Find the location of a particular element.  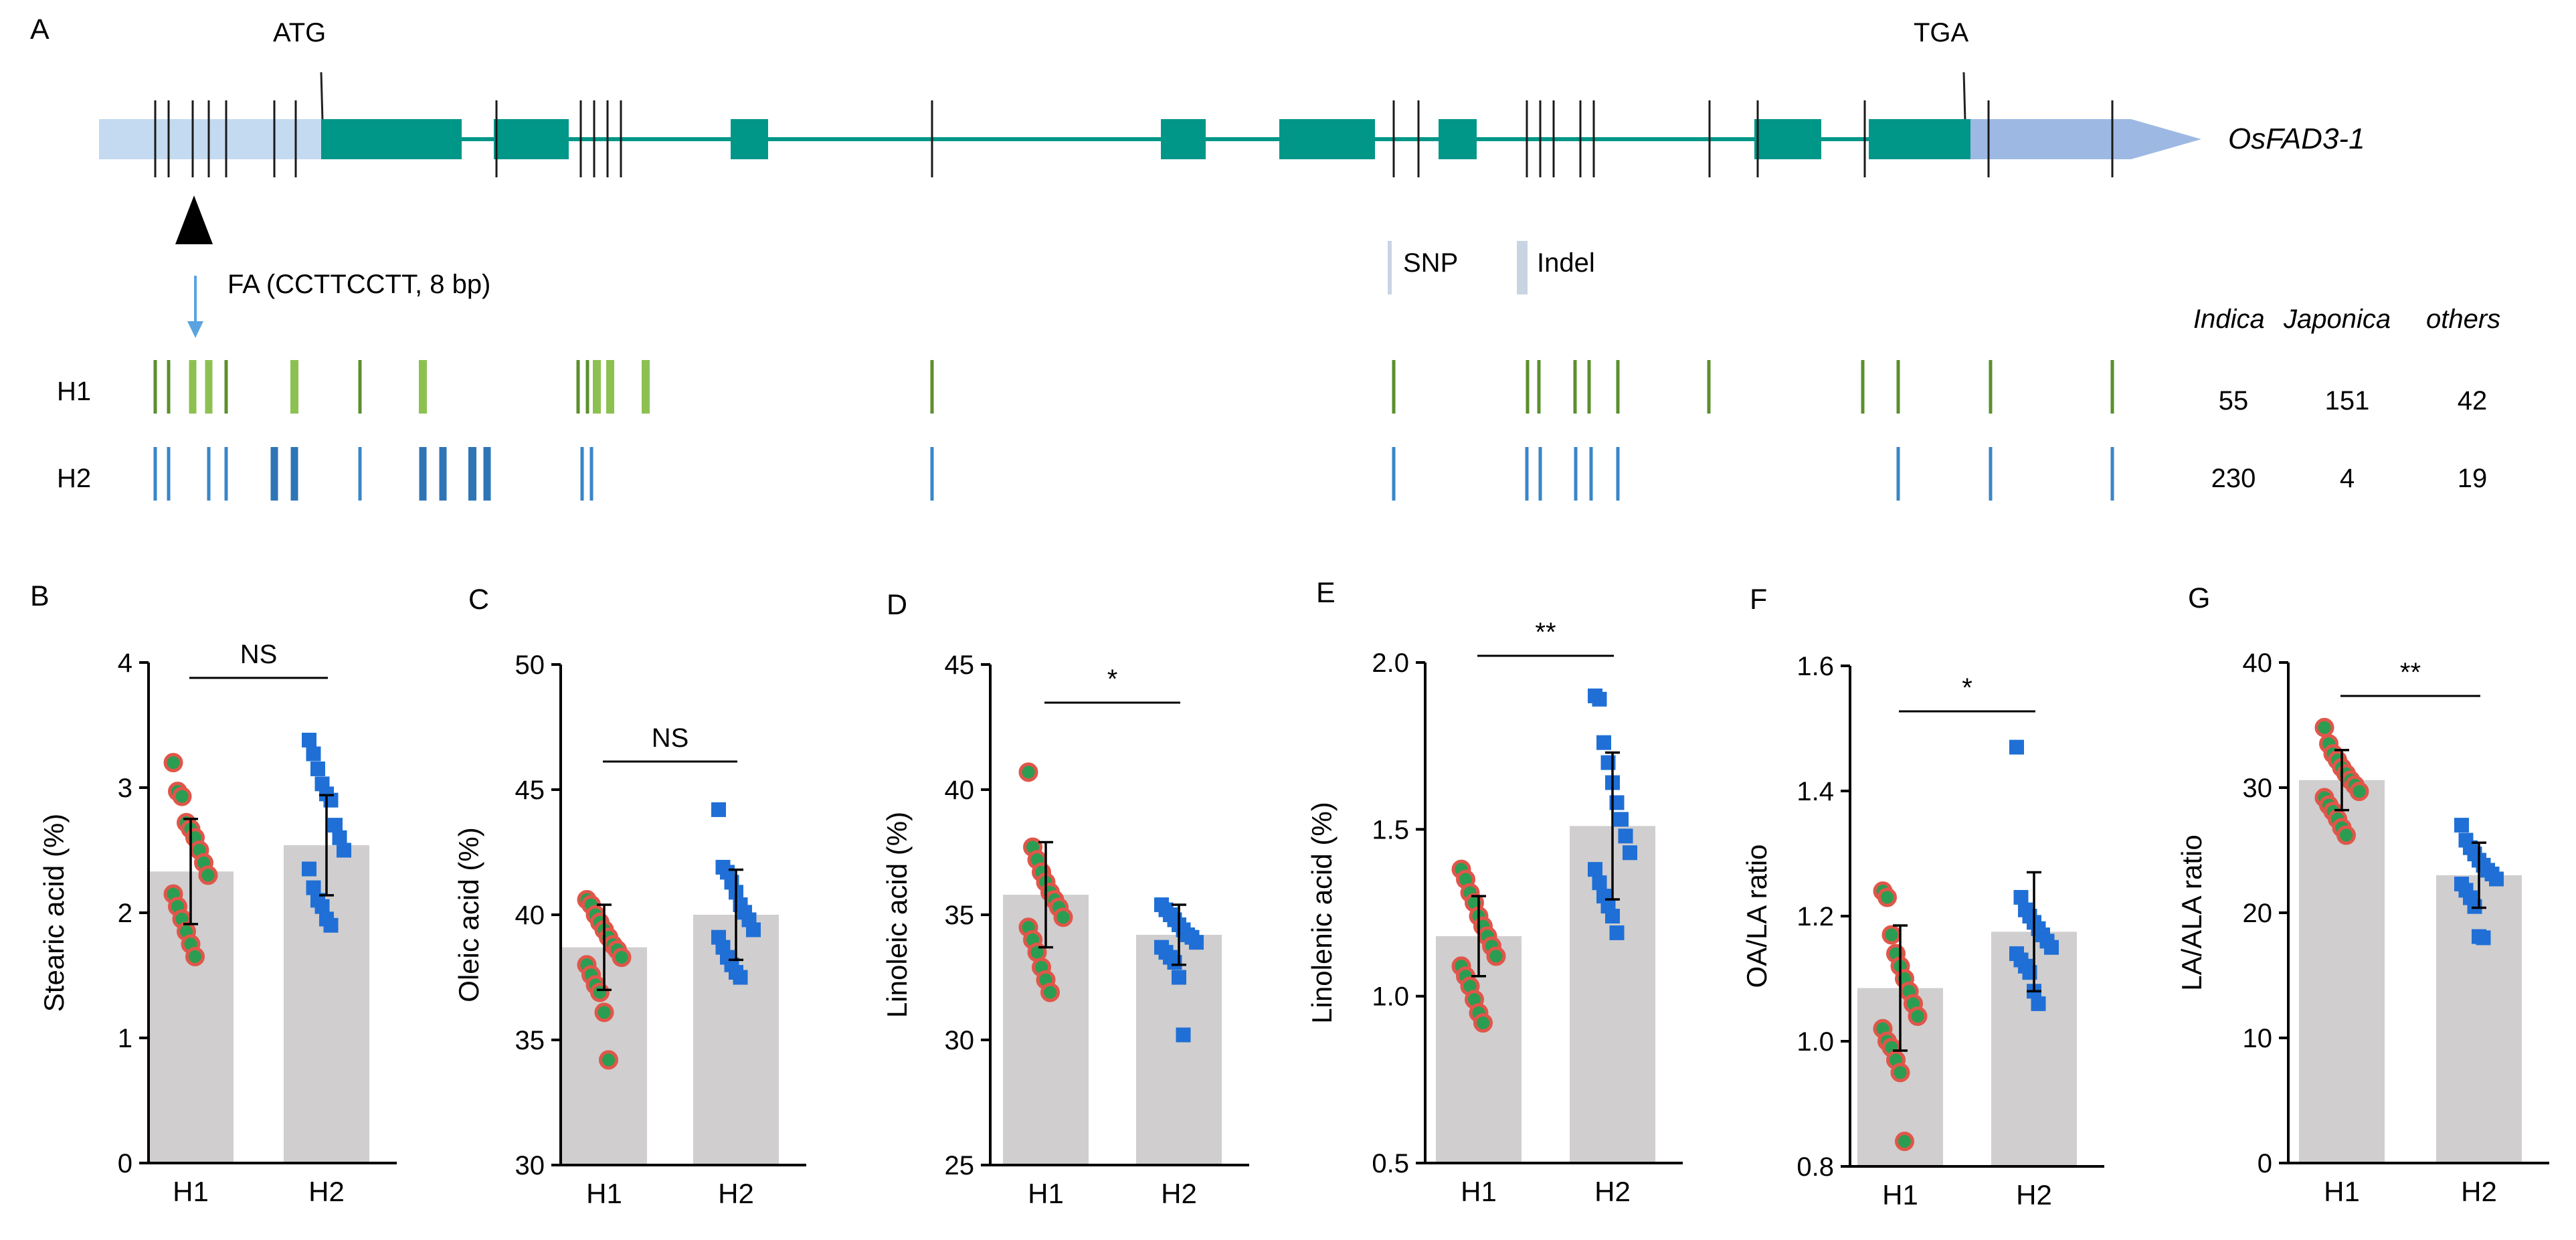

fa-label: FA (CCTTCCTT, 8 bp) is located at coordinates (358, 284).